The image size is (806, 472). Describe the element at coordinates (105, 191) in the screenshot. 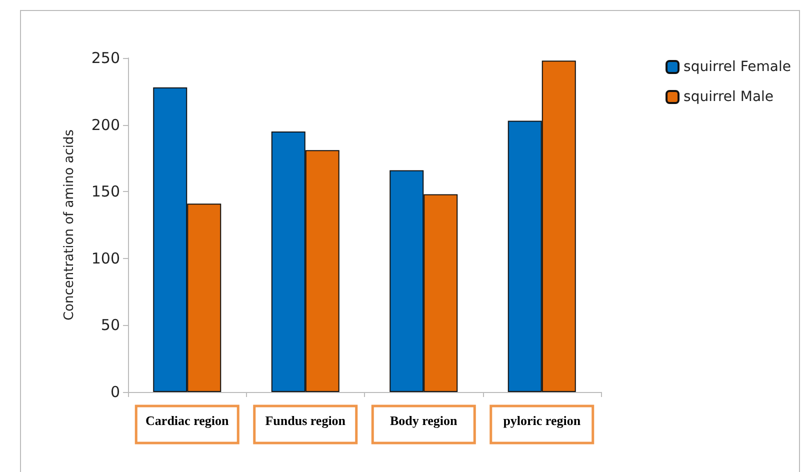

I see `y-tick-label: 150` at that location.